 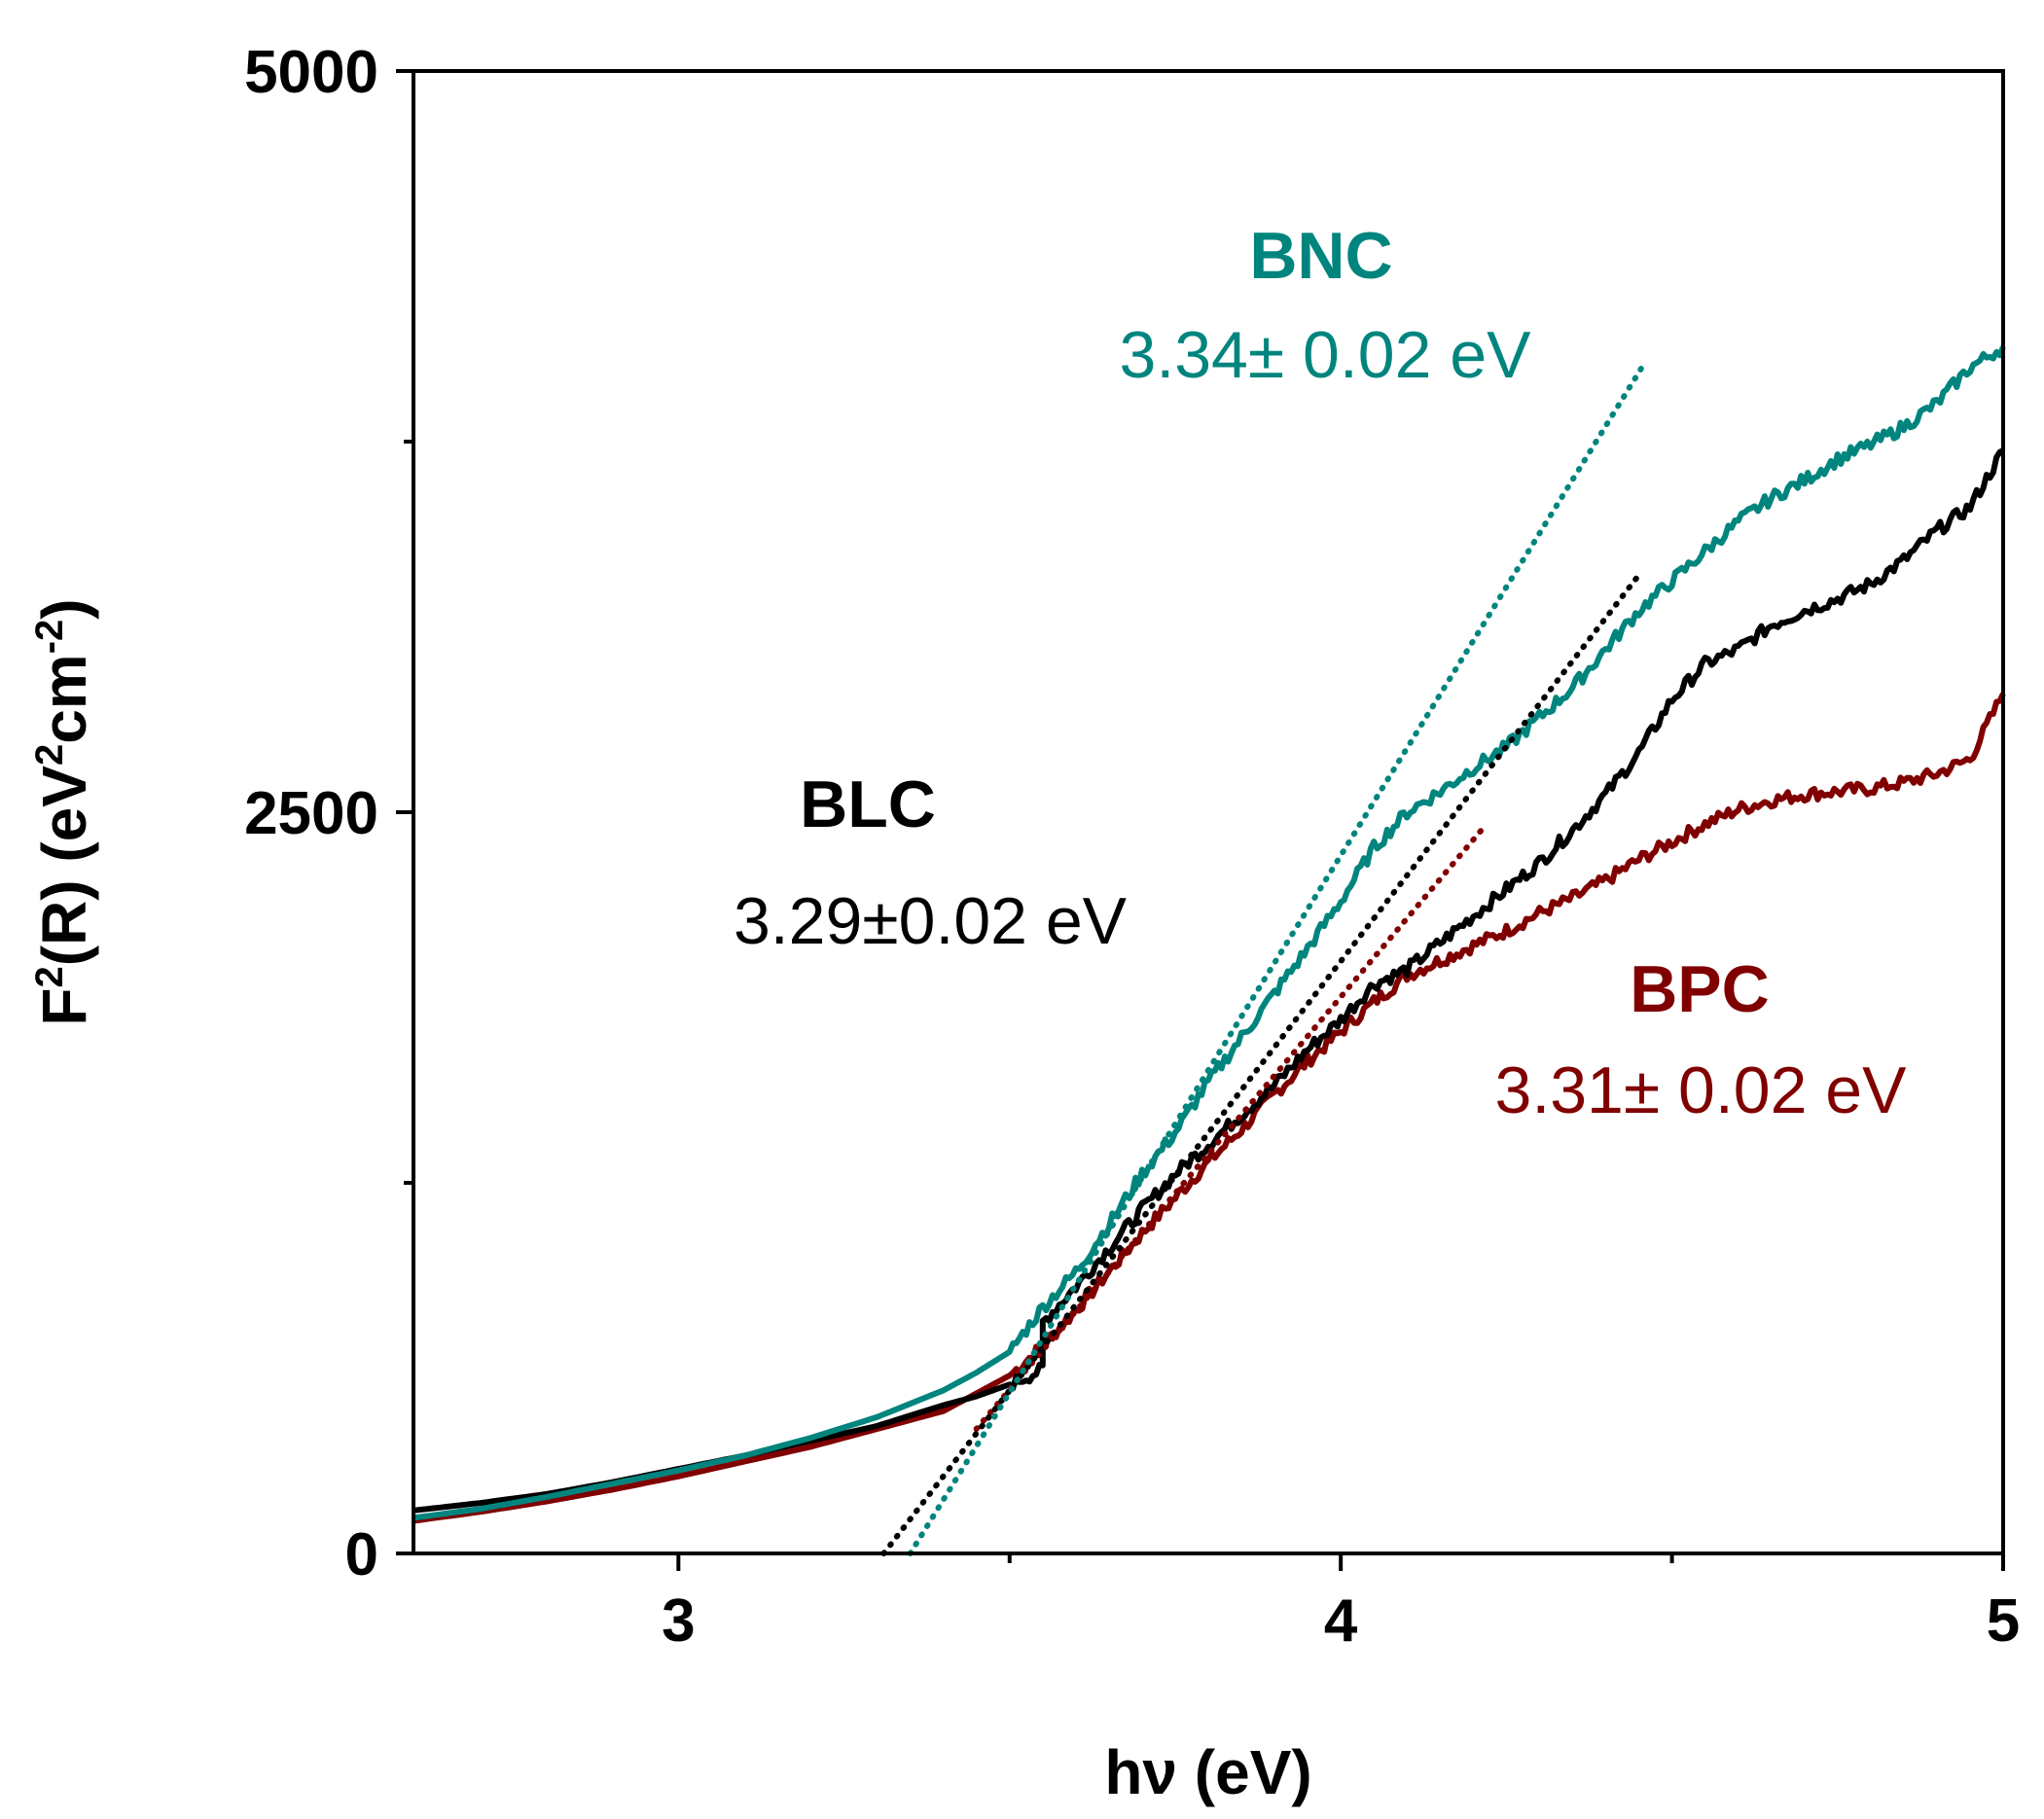 I want to click on y-tick-label: 2500, so click(x=311, y=813).